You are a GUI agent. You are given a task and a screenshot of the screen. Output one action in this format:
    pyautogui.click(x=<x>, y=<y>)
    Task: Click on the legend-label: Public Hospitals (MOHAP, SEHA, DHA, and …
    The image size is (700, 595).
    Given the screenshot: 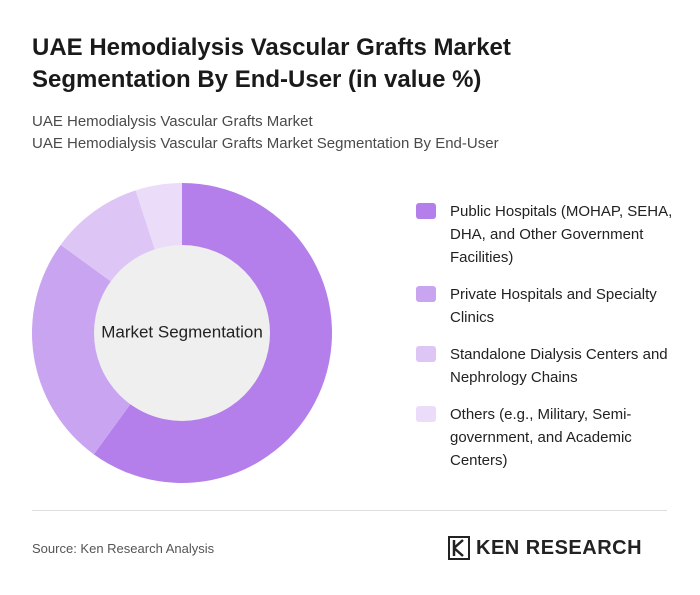 What is the action you would take?
    pyautogui.click(x=561, y=234)
    